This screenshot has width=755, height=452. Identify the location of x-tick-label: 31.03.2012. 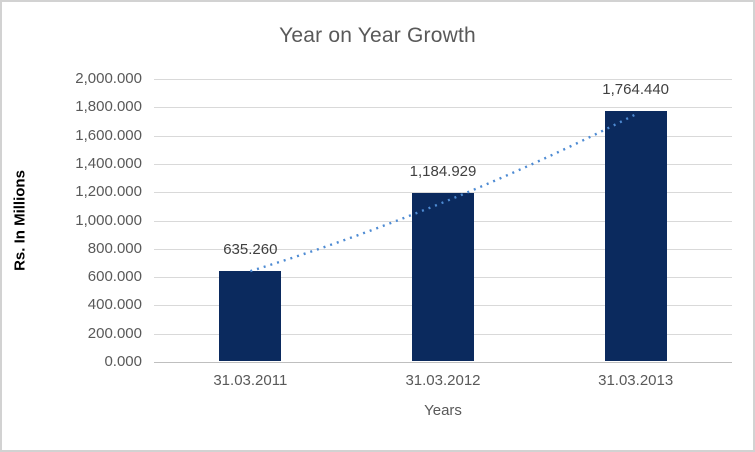
(443, 380).